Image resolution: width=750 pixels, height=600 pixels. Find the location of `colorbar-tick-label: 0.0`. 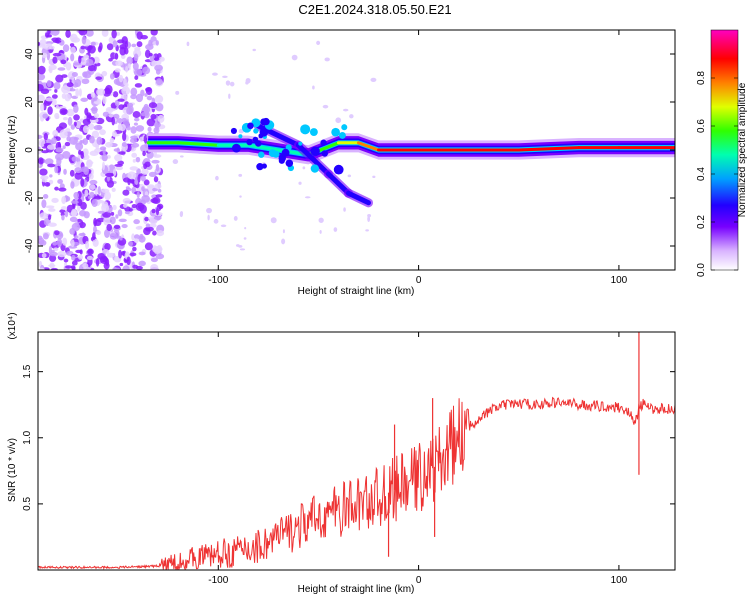

colorbar-tick-label: 0.0 is located at coordinates (701, 270).